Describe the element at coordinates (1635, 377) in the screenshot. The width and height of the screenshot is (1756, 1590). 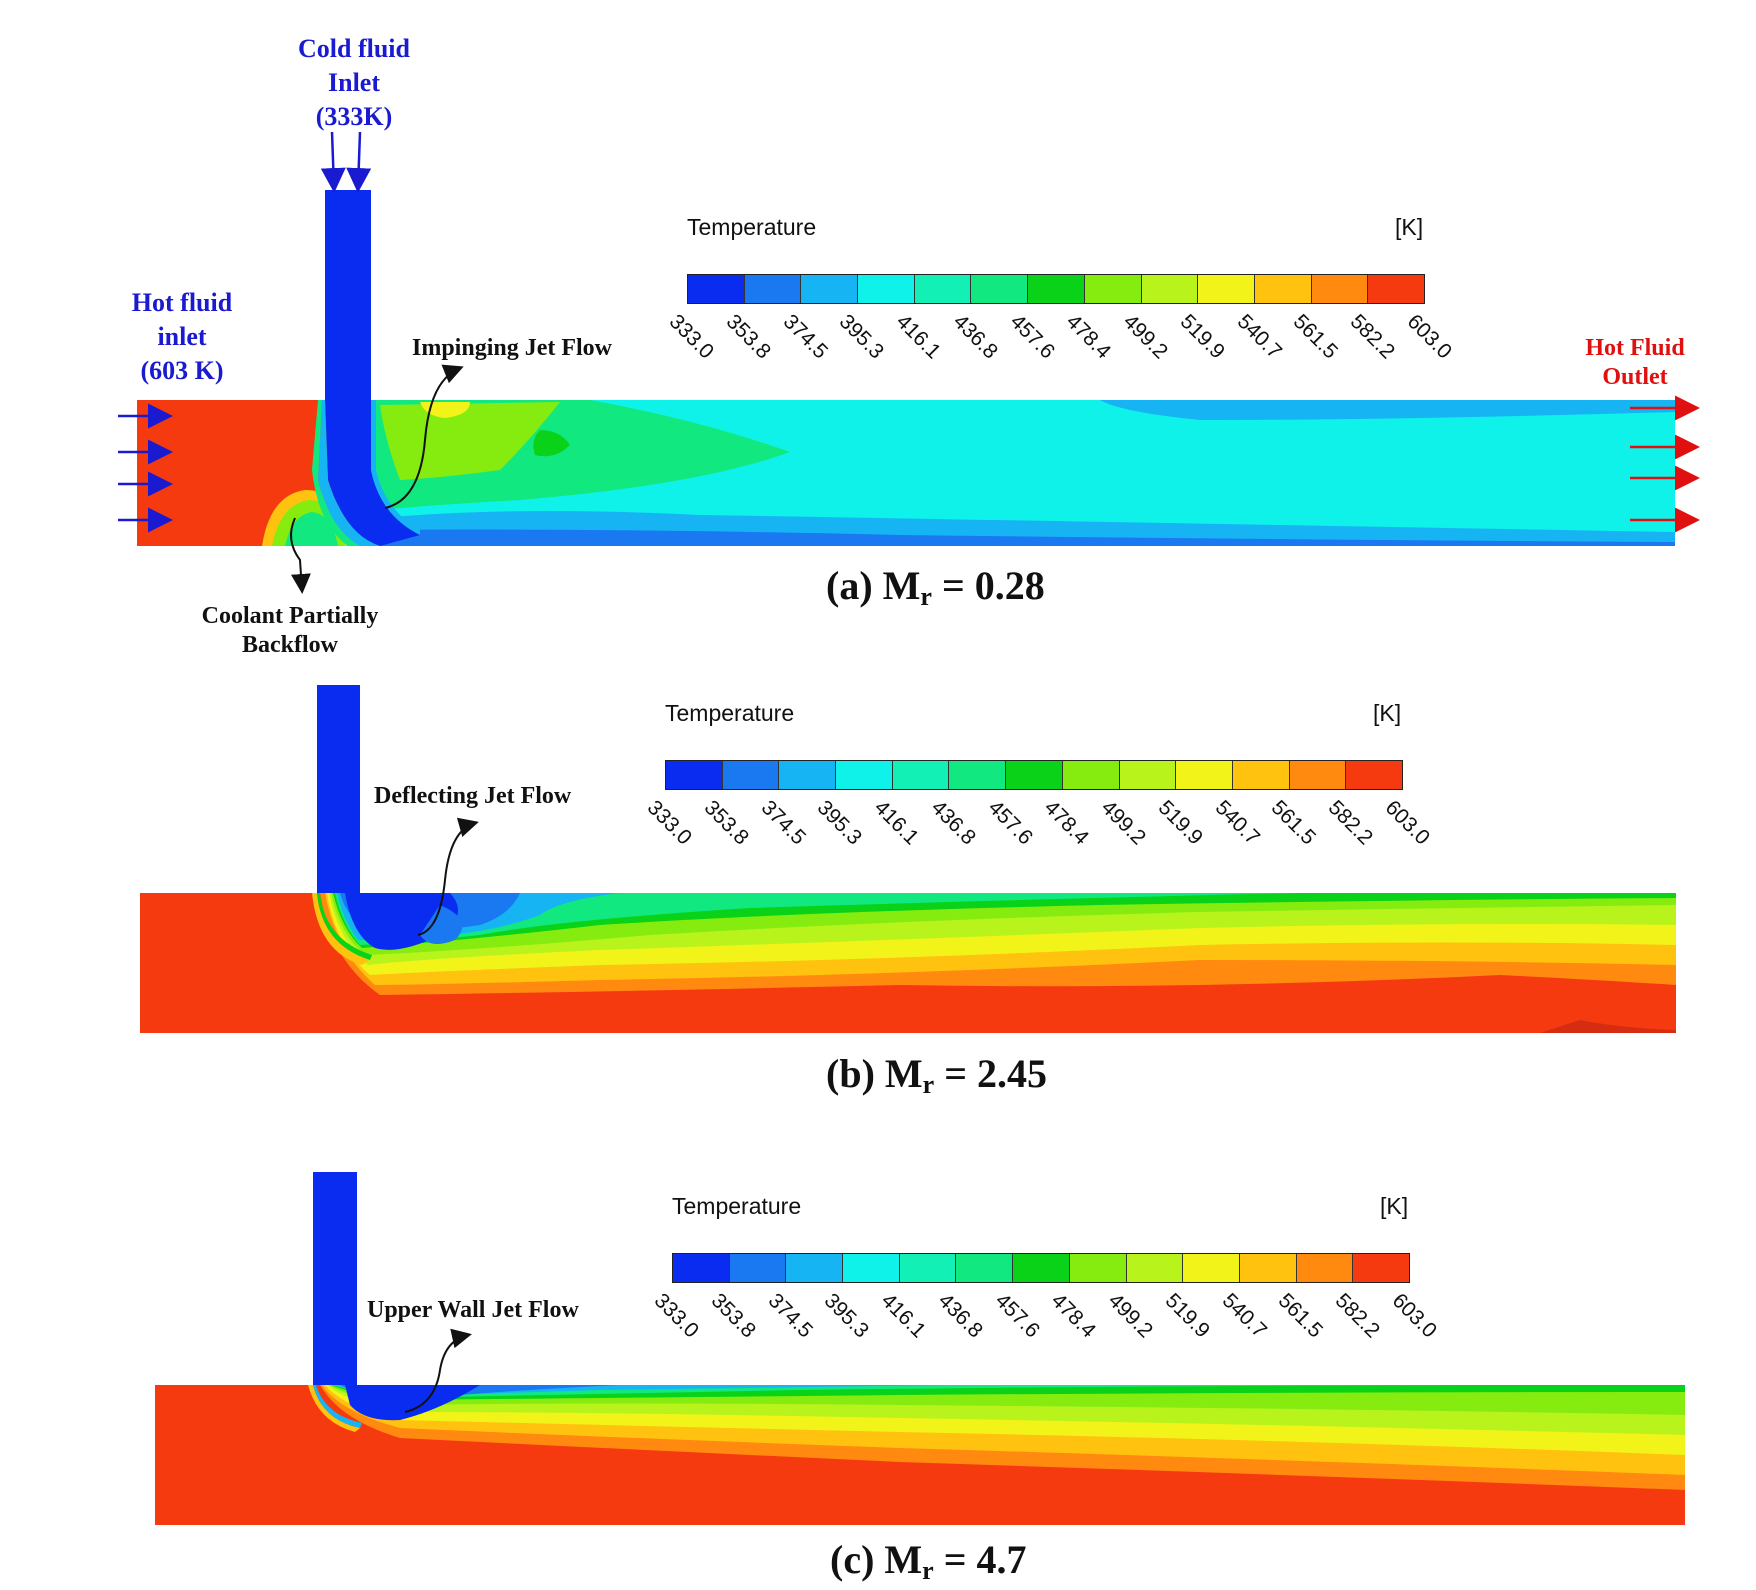
I see `hot-outlet-line: Outlet` at that location.